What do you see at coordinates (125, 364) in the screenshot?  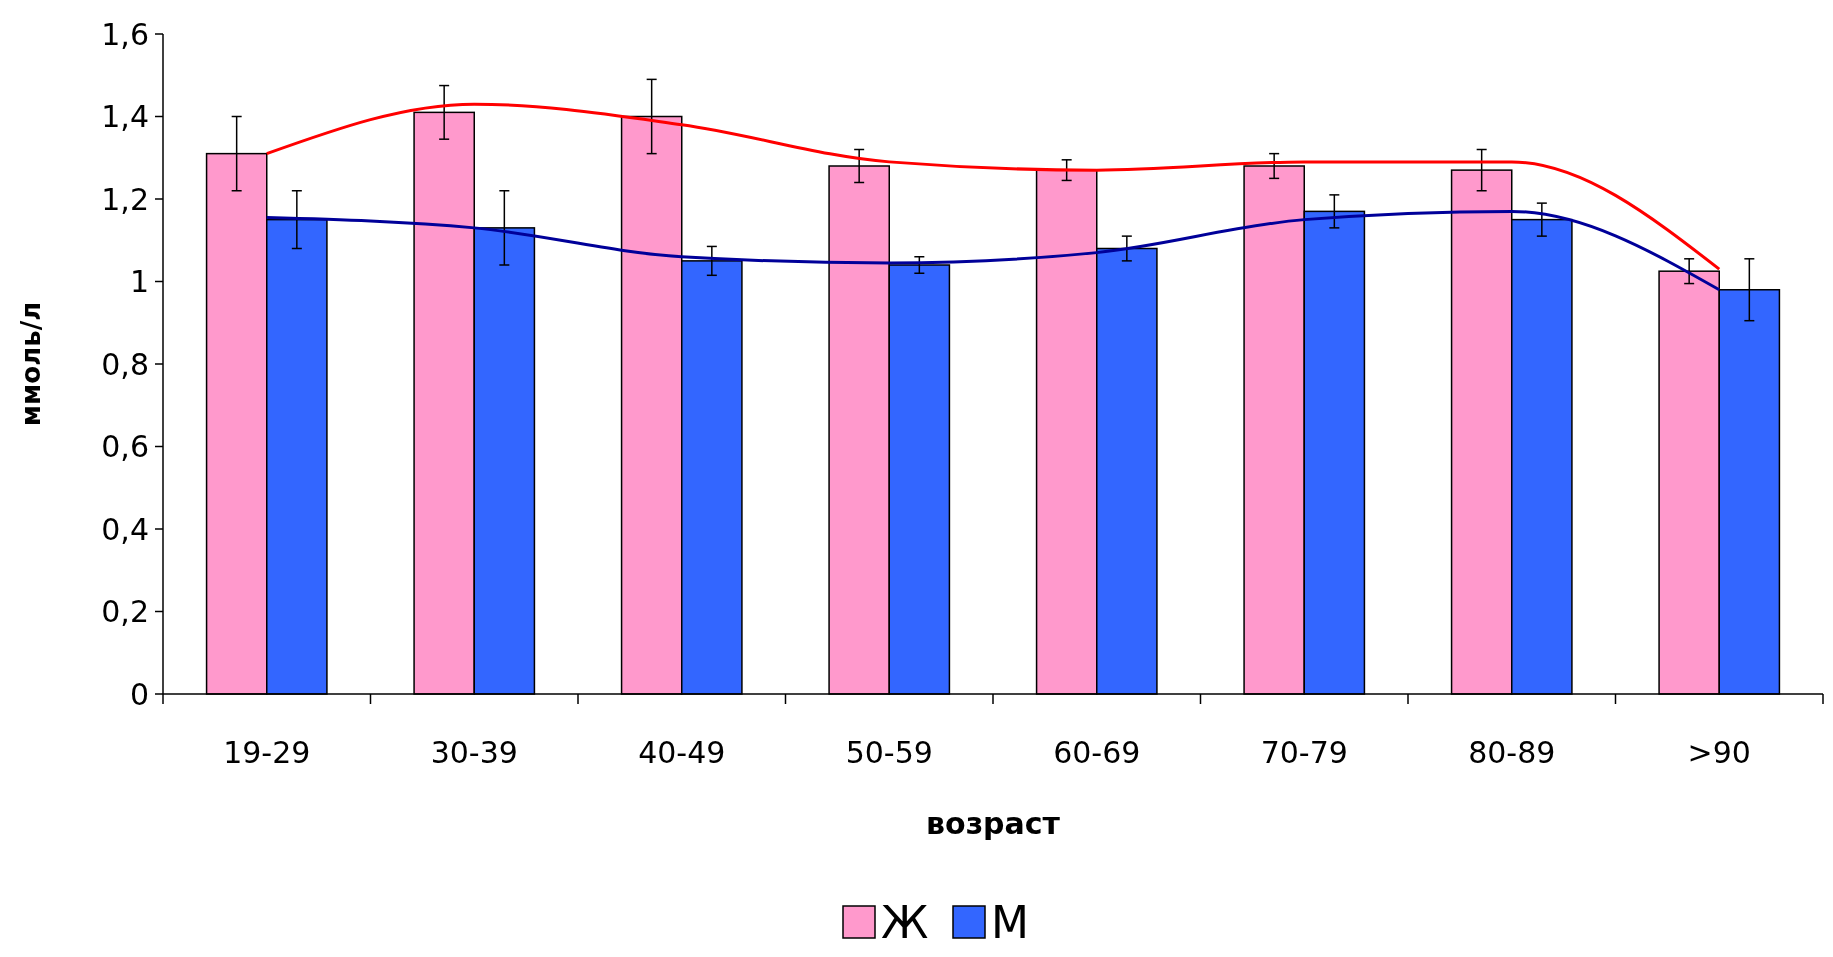 I see `y-tick-label: 0,8` at bounding box center [125, 364].